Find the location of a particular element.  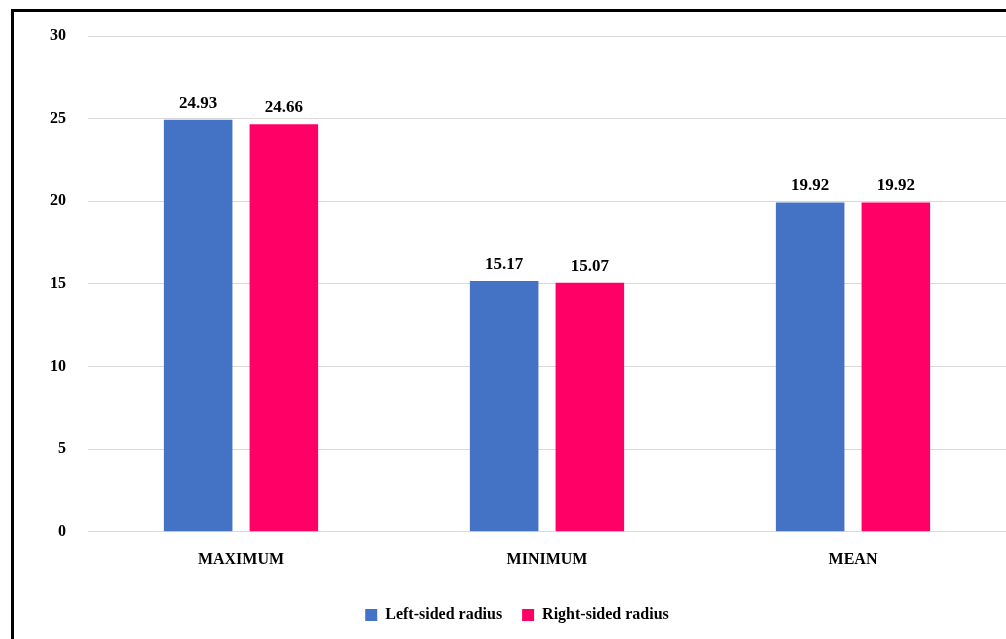

legend-label: Right-sided radius is located at coordinates (605, 614).